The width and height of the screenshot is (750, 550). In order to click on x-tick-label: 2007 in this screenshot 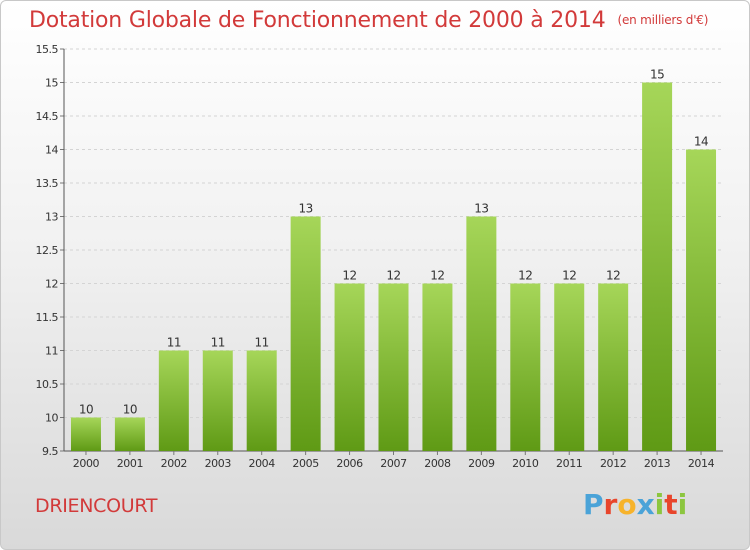, I will do `click(393, 463)`.